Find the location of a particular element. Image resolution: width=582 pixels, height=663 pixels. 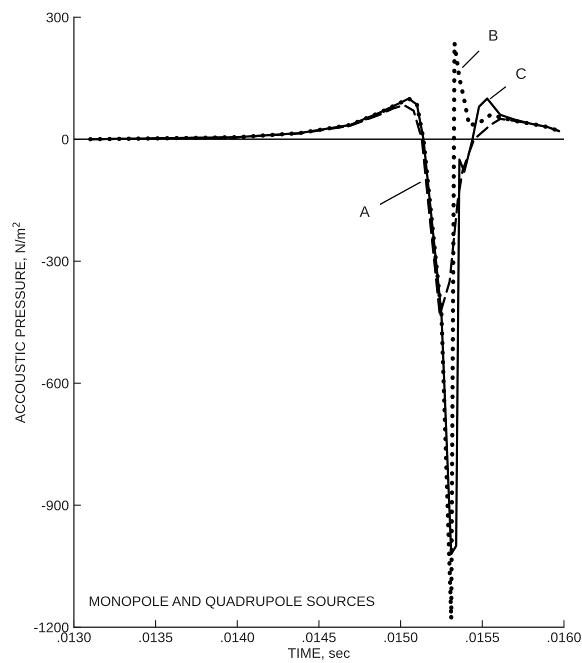

x-tick-label: .0150 is located at coordinates (401, 637).